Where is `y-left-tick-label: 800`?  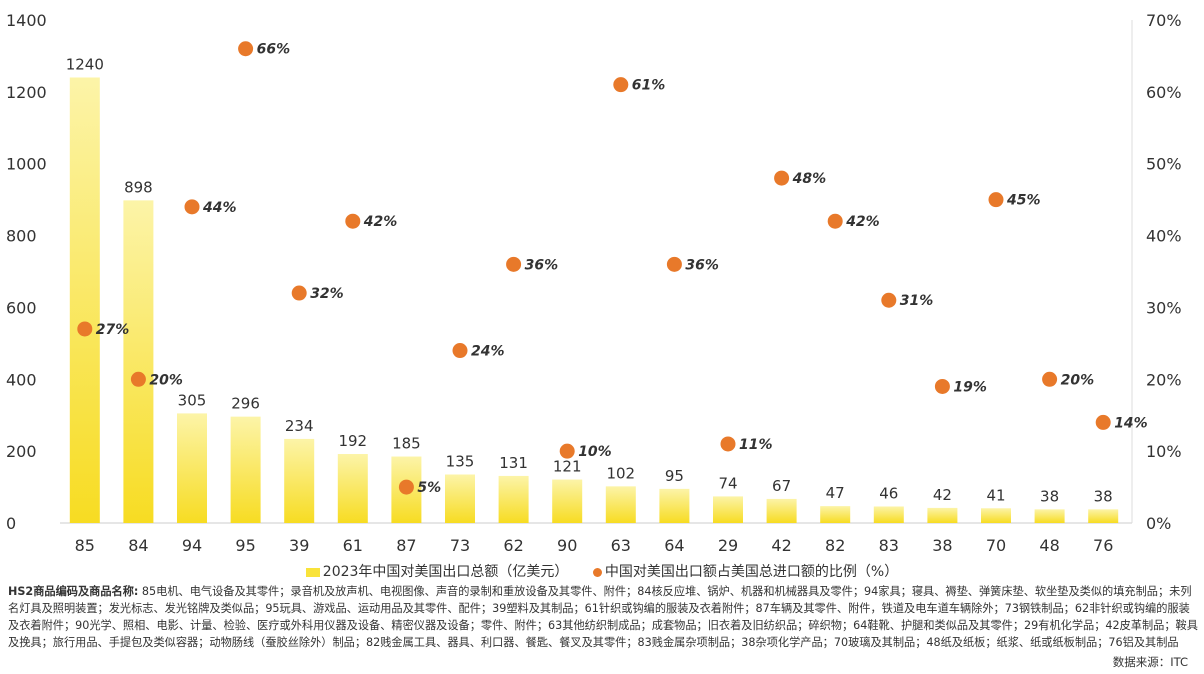
y-left-tick-label: 800 is located at coordinates (21, 236).